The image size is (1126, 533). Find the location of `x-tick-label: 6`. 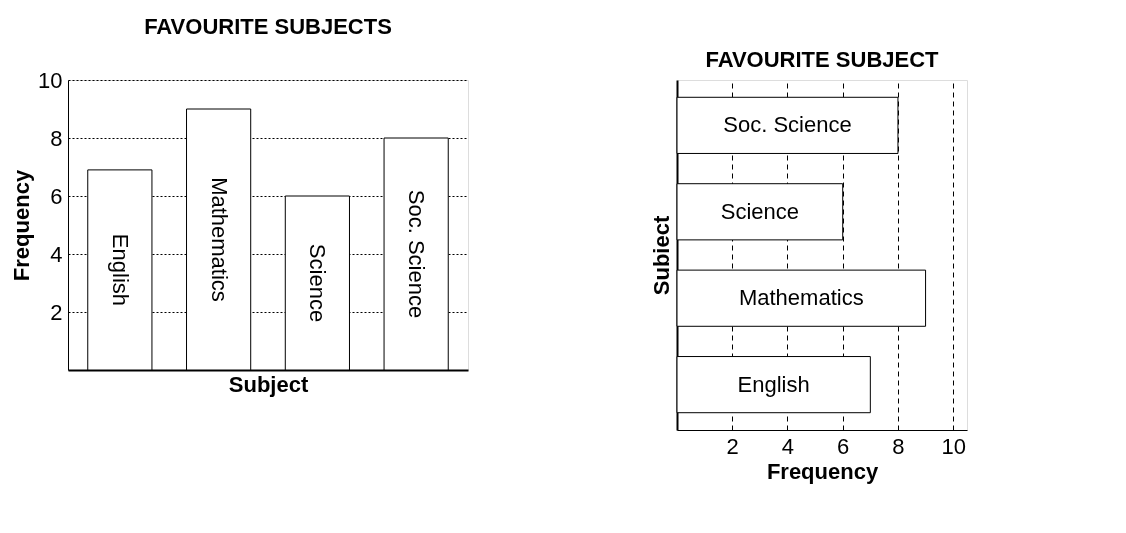

x-tick-label: 6 is located at coordinates (843, 446).